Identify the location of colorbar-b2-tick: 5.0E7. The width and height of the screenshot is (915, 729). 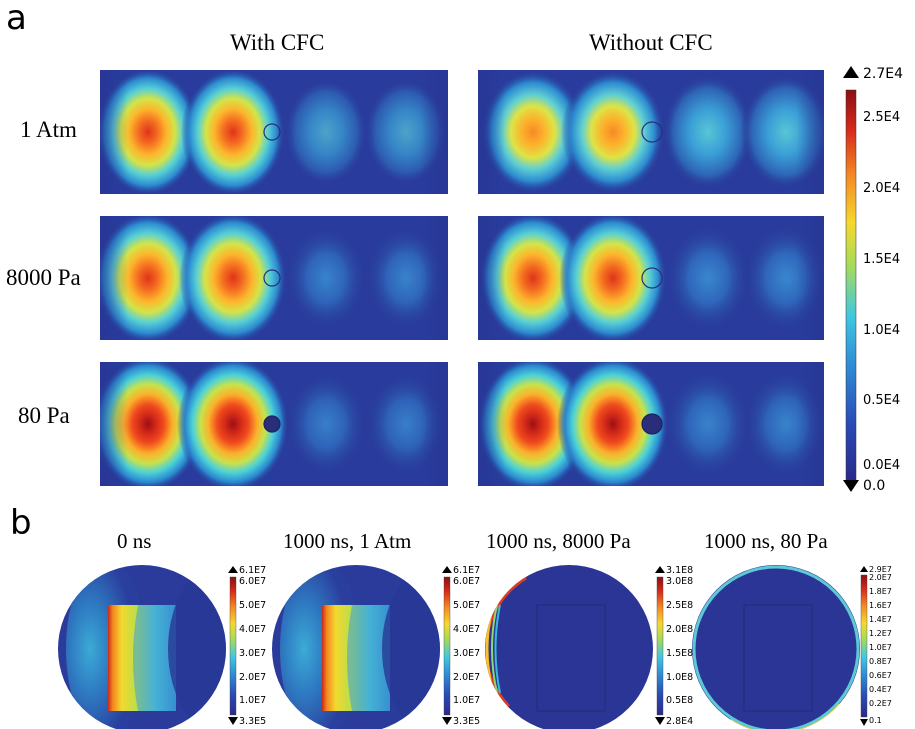
(467, 605).